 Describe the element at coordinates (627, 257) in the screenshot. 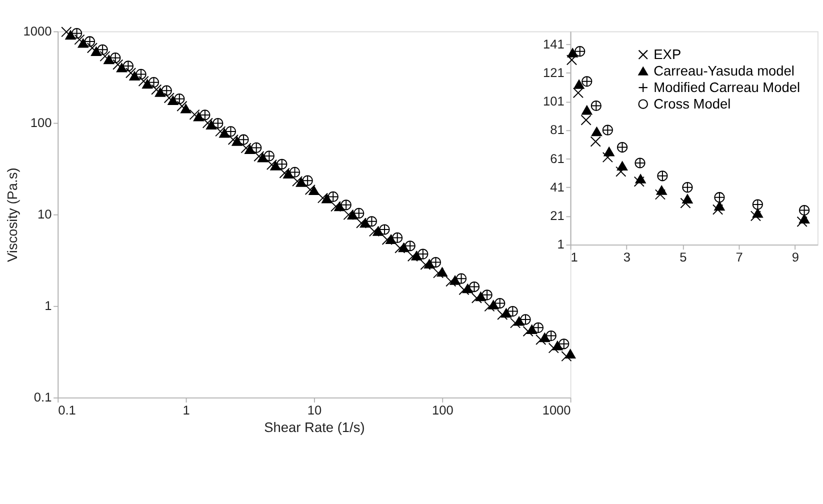

I see `x-tick-label: 3` at that location.